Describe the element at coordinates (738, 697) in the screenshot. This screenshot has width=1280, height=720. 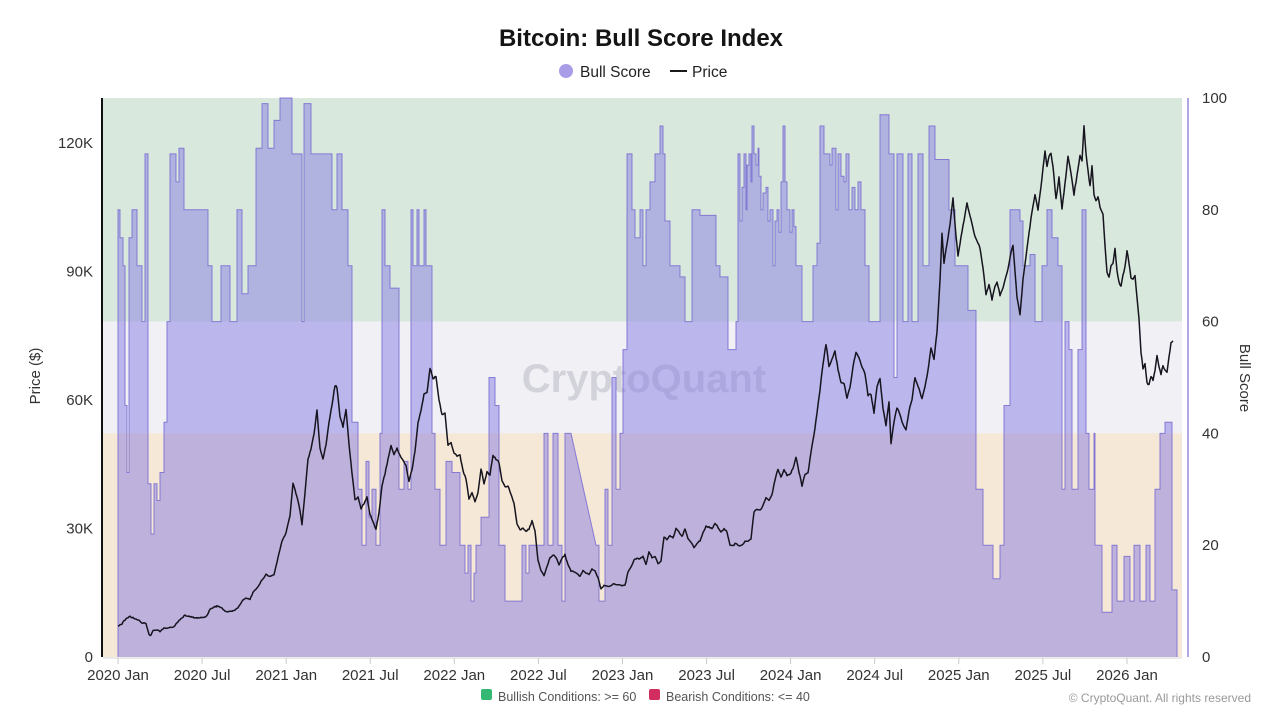
I see `svg-text: Bearish Conditions: <= 40` at that location.